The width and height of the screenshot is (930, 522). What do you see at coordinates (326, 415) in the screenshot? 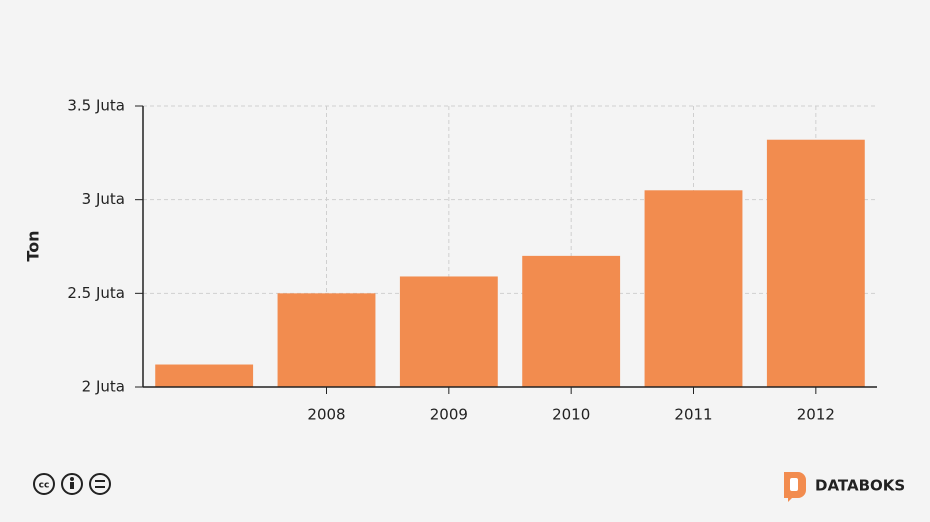
I see `x-tick-label: 2008` at bounding box center [326, 415].